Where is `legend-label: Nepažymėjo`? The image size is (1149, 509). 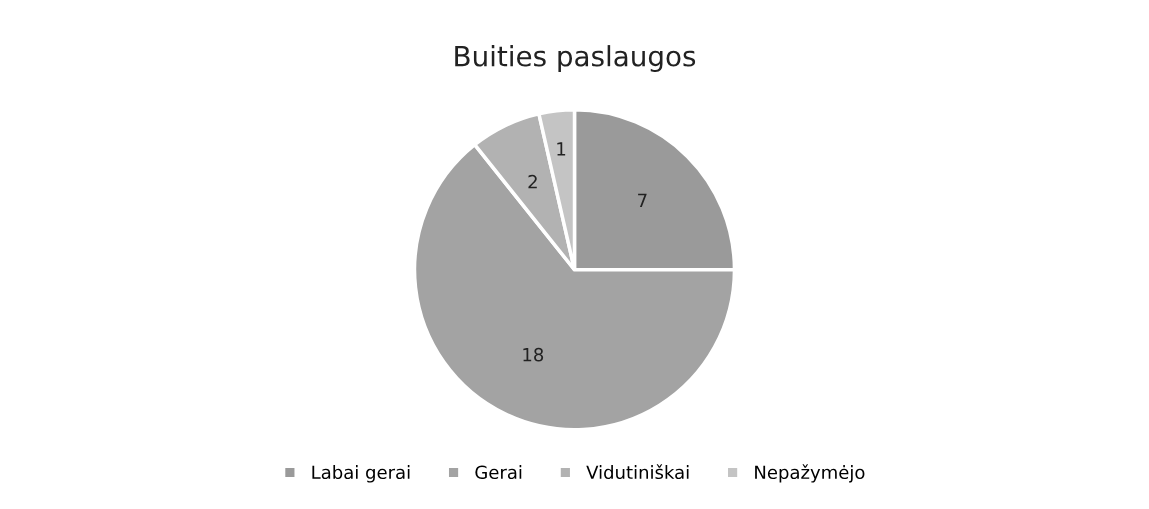
legend-label: Nepažymėjo is located at coordinates (810, 473).